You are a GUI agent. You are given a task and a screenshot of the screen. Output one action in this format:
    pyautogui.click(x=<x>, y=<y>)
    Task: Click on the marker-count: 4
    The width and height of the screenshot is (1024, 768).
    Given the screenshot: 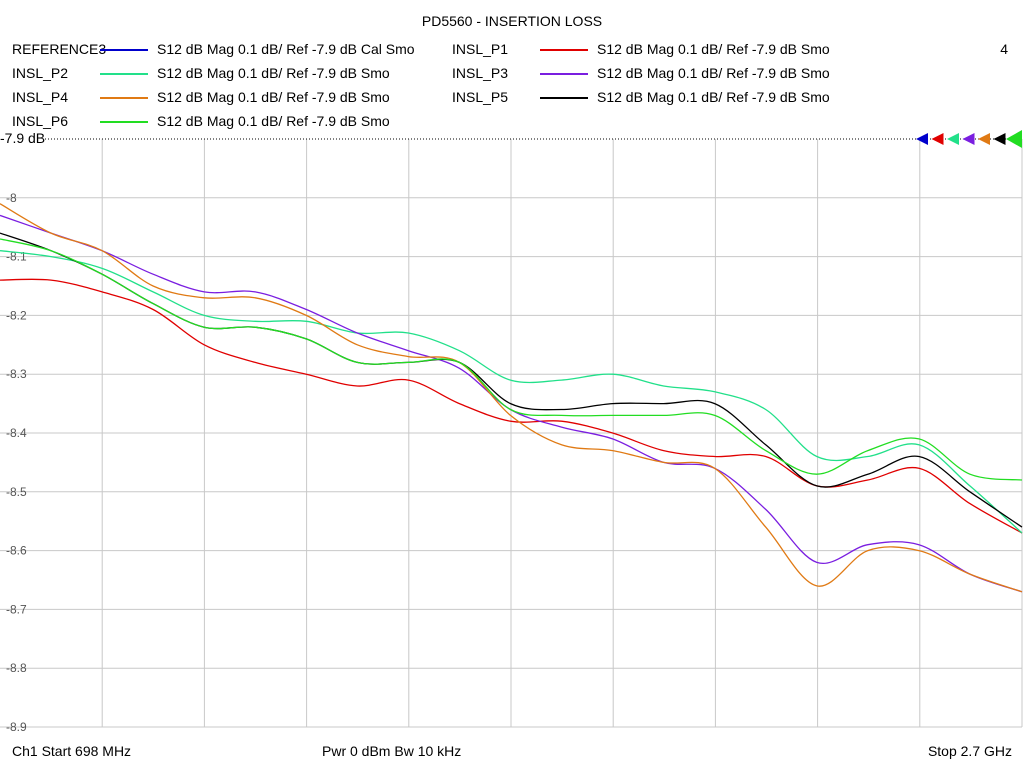 What is the action you would take?
    pyautogui.click(x=1004, y=49)
    